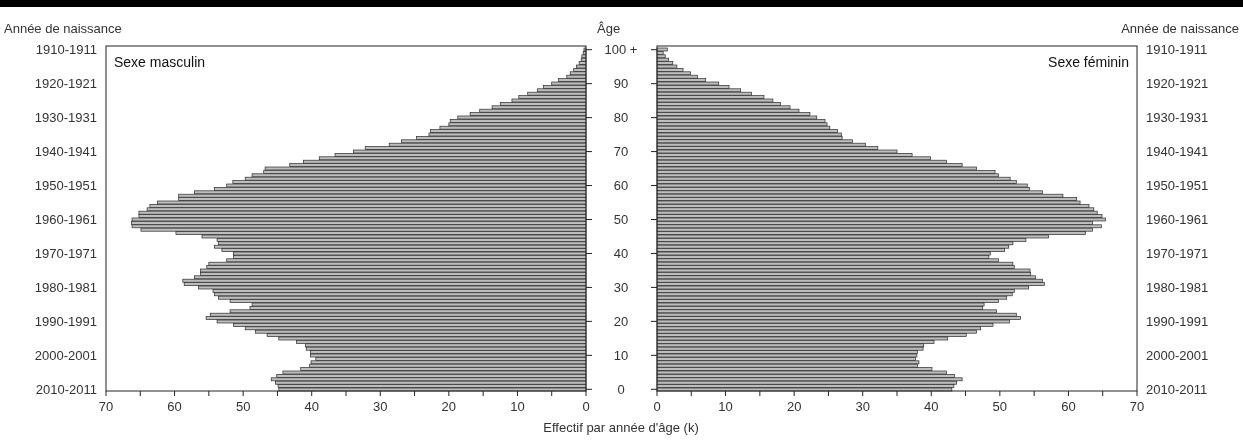  Describe the element at coordinates (1177, 321) in the screenshot. I see `y2-tick-label: 1990-1991` at that location.